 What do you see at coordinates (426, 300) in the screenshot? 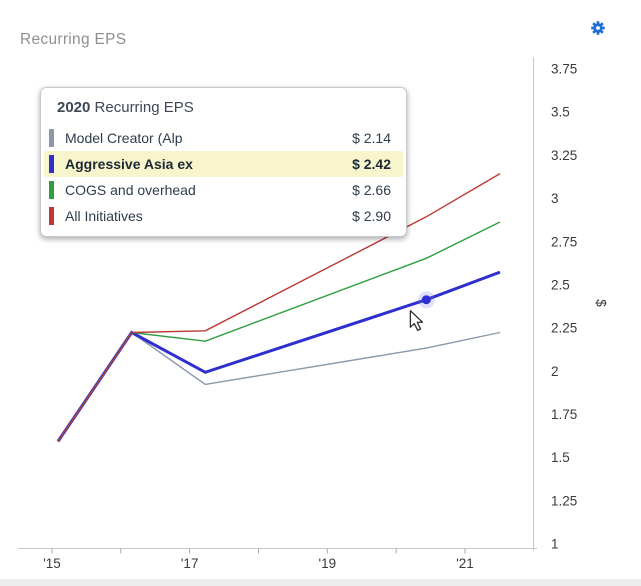
I see `highlight-dot` at bounding box center [426, 300].